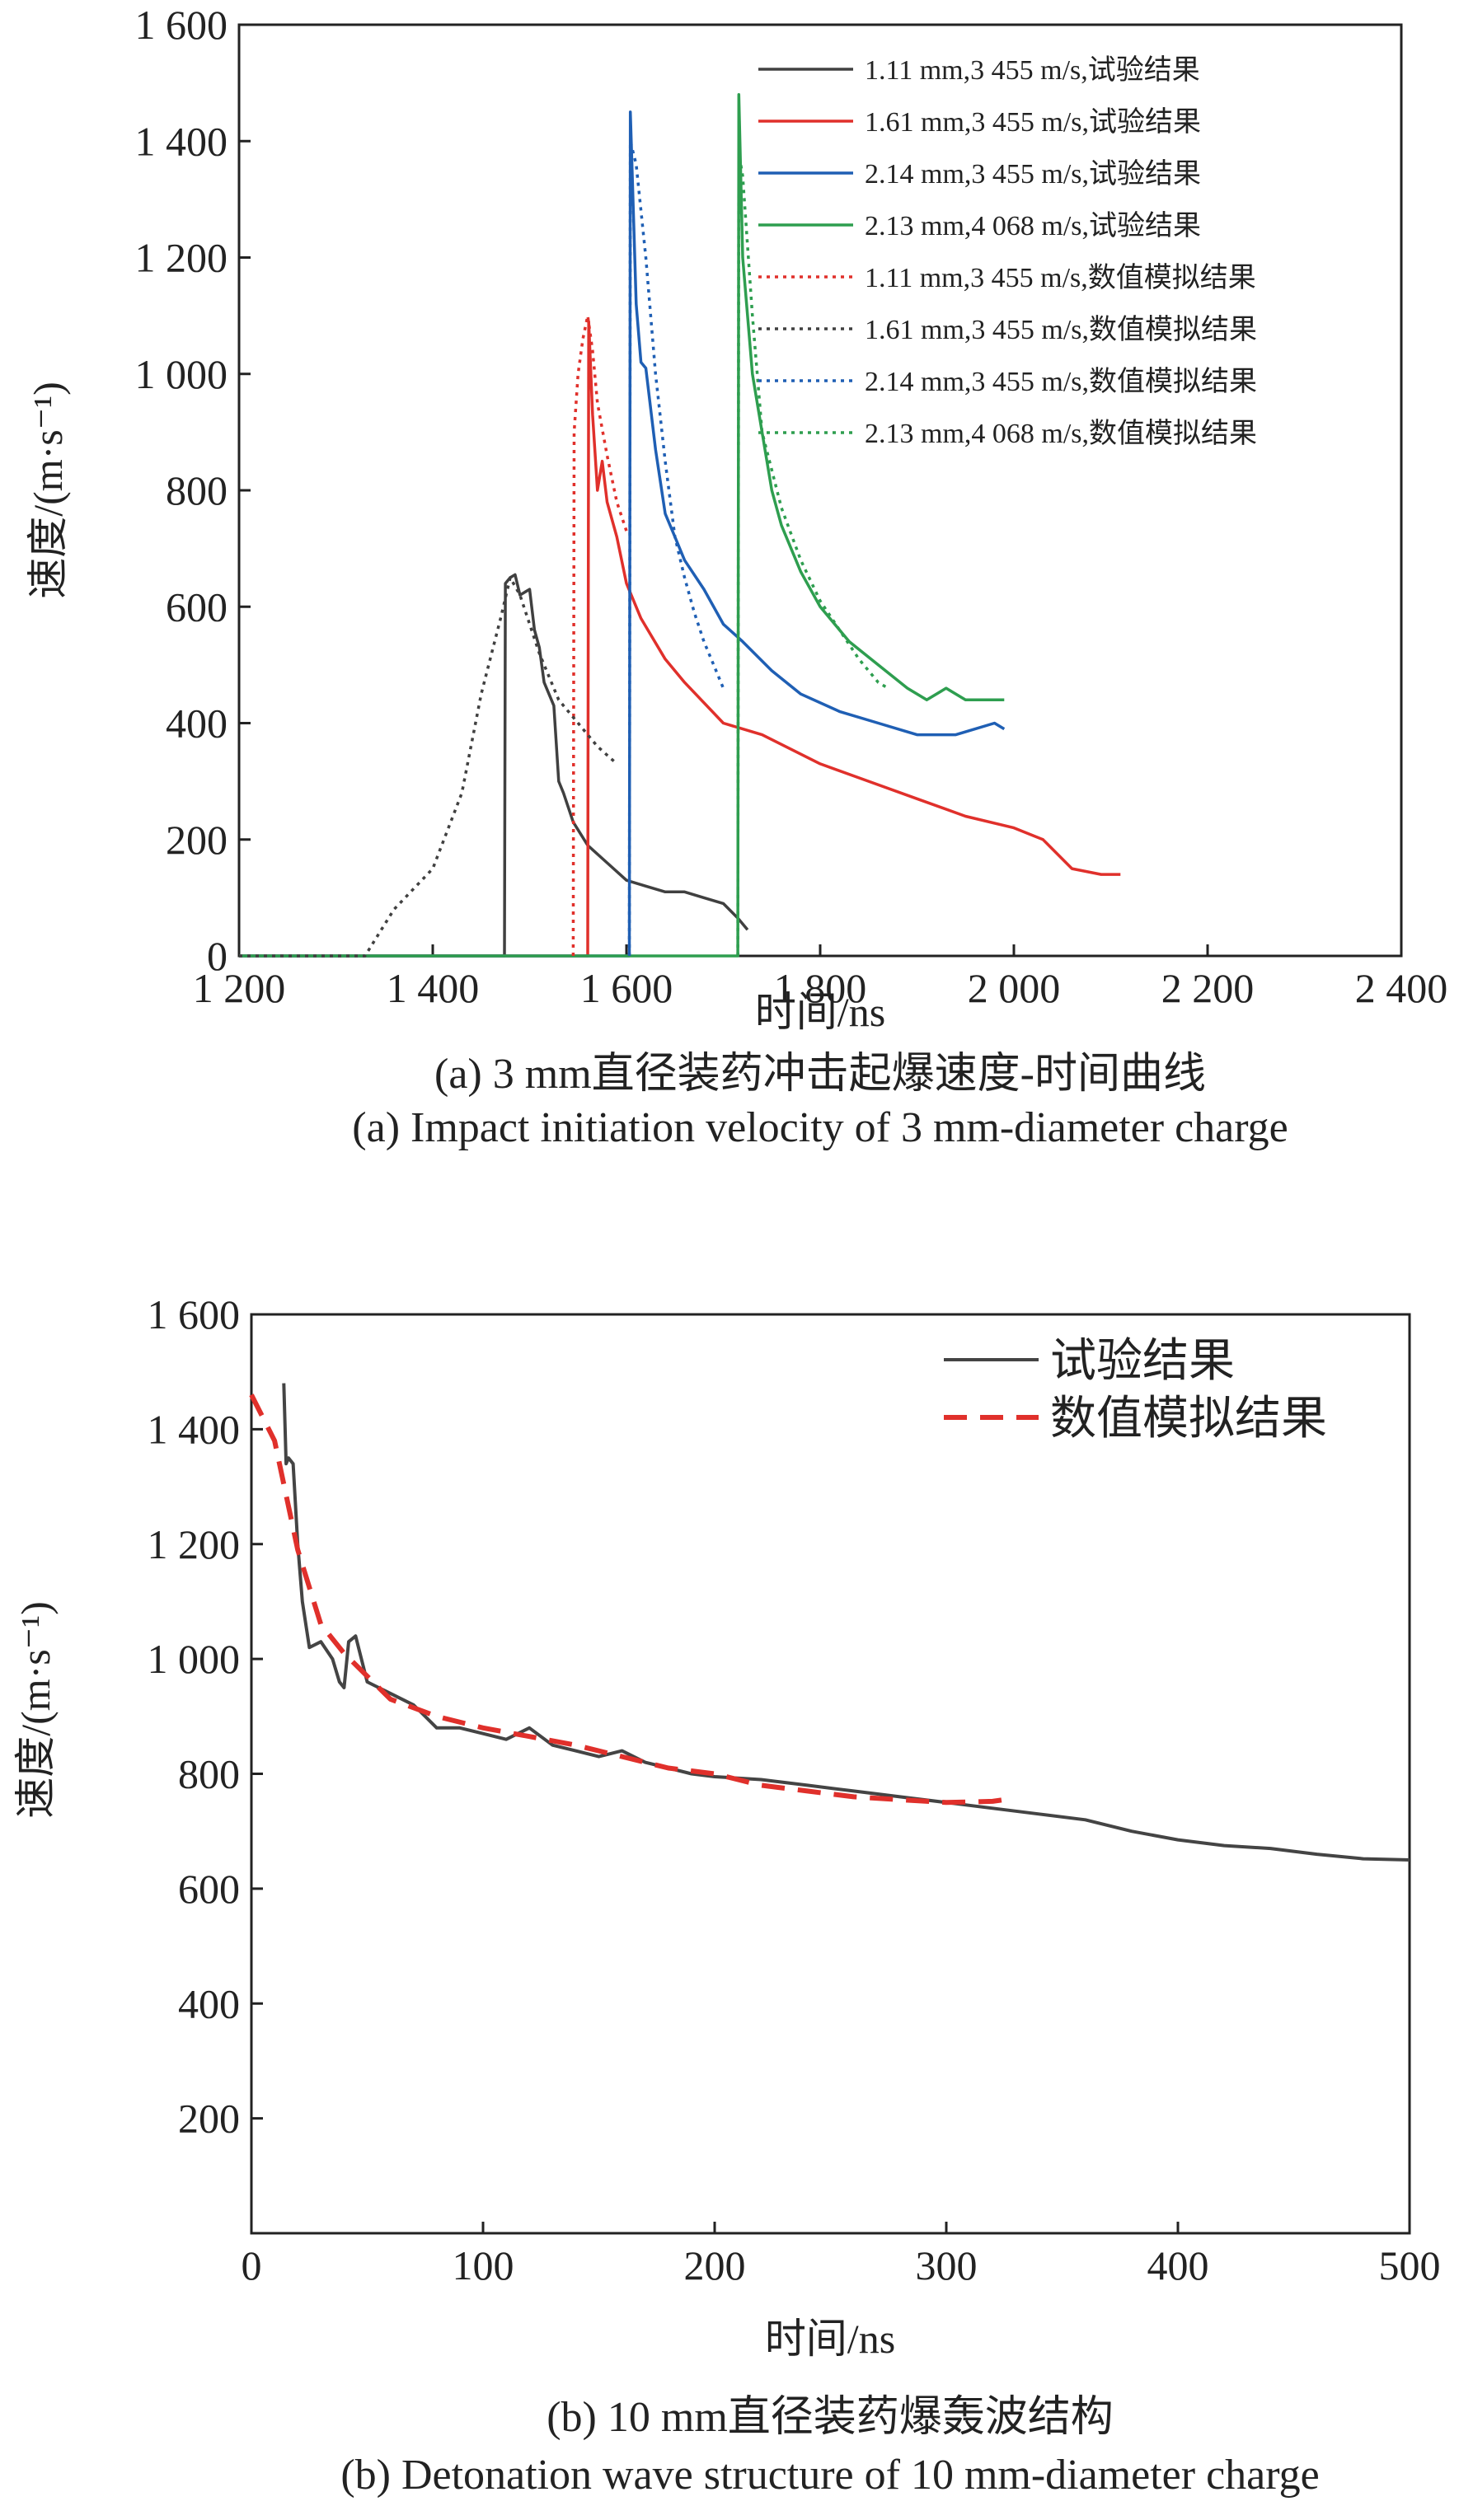 This screenshot has height=2520, width=1459. I want to click on x-tick-label: 100, so click(484, 2265).